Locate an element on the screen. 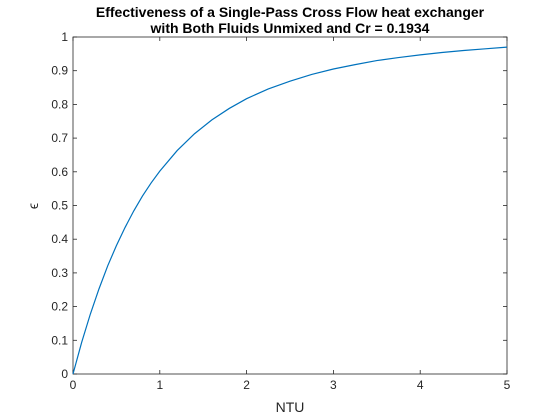 The height and width of the screenshot is (420, 560). y-tick-label: 0.4 is located at coordinates (59, 239).